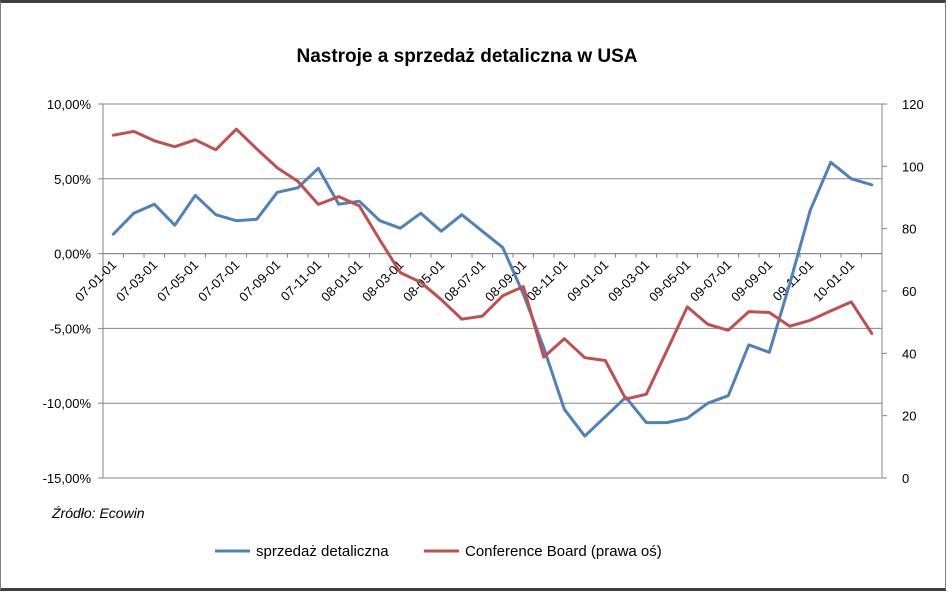  I want to click on left-tick-label: 5,00%, so click(72, 179).